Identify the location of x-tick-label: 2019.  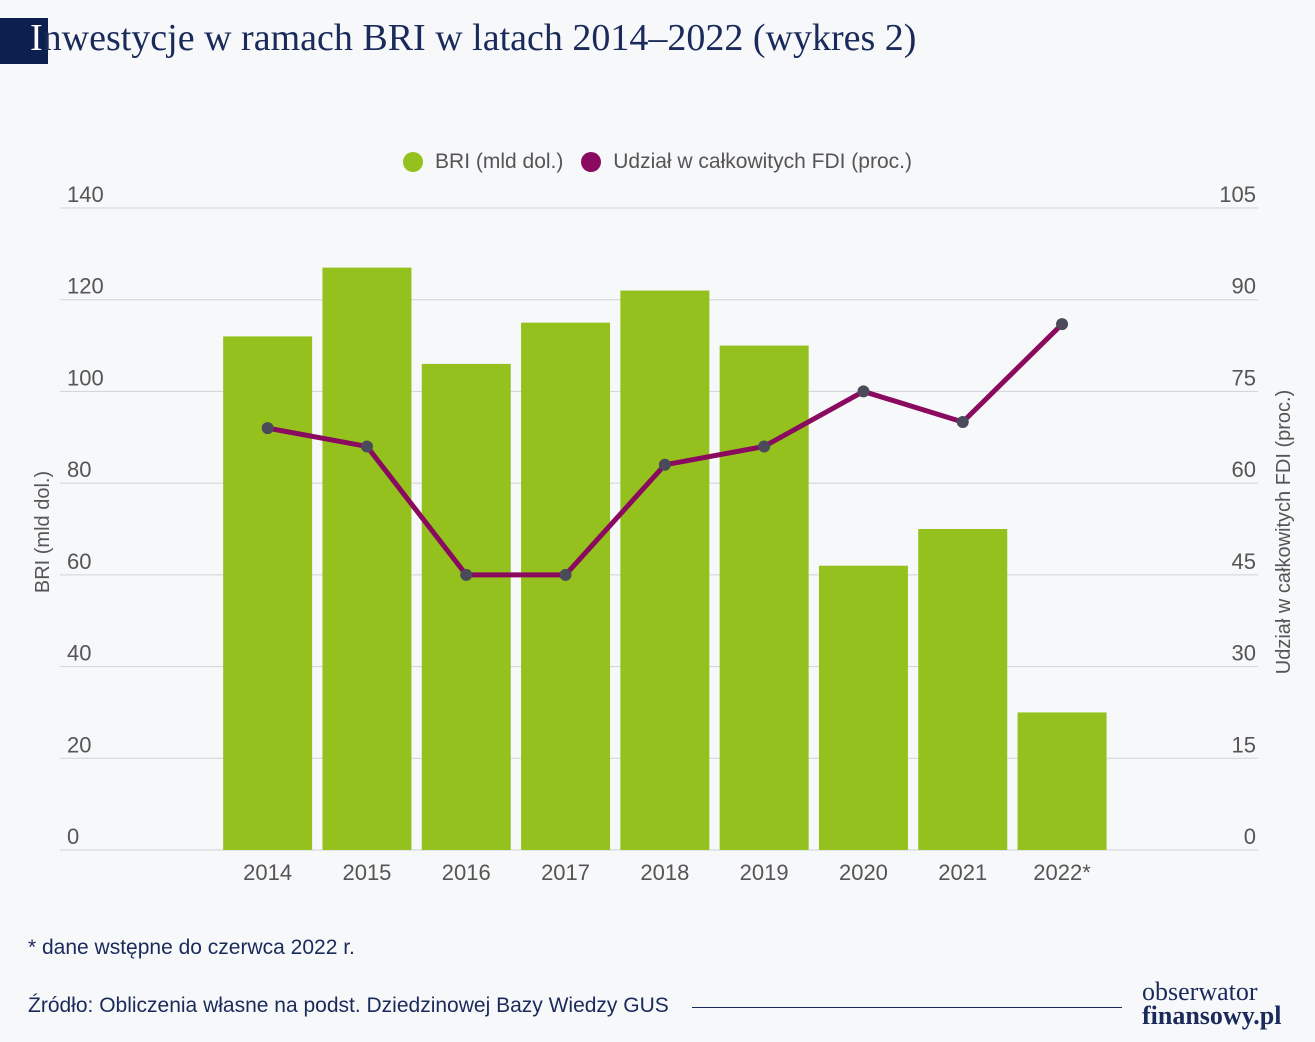
(764, 872).